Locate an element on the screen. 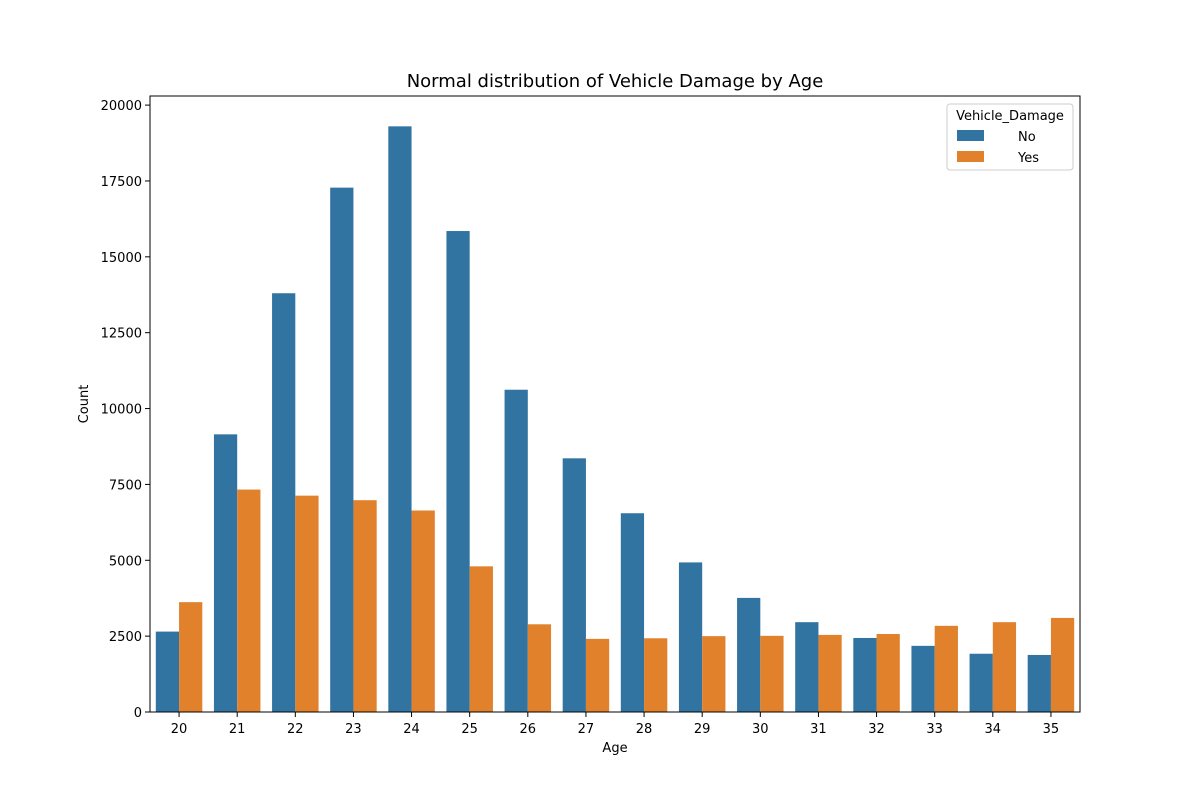 The image size is (1200, 800). x-tick-label: 24 is located at coordinates (411, 729).